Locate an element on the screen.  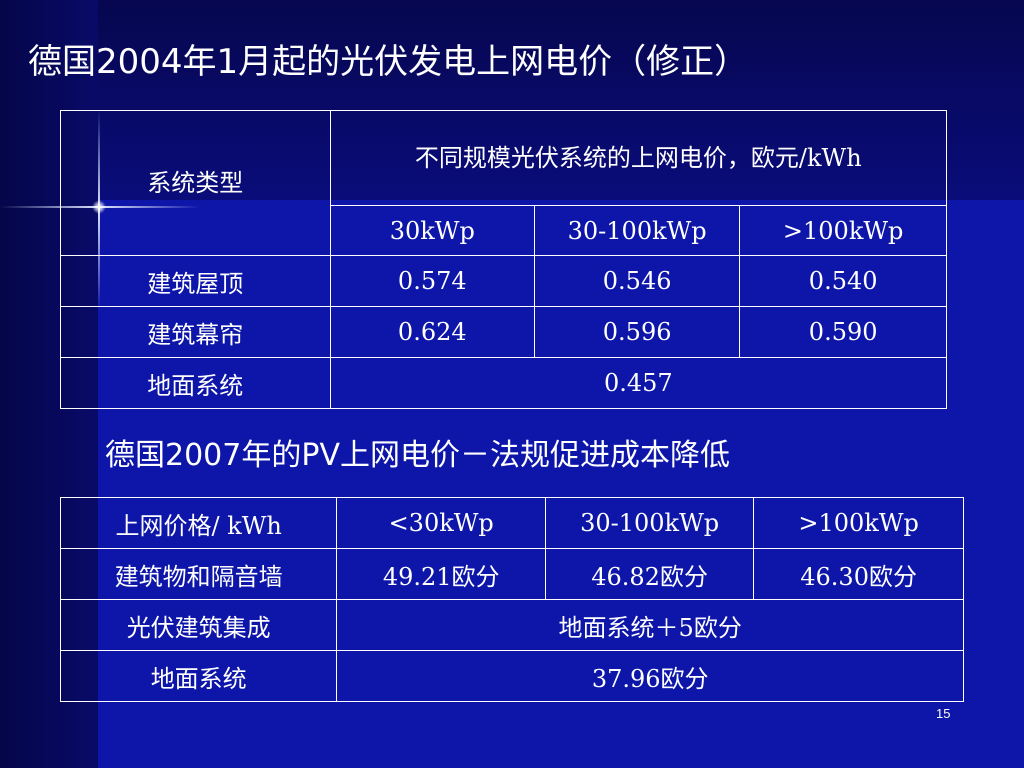
header-price-group: 不同规模光伏系统的上网电价，欧元/kWh is located at coordinates (638, 158).